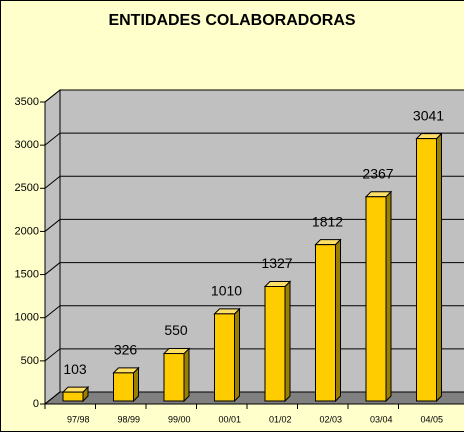 The height and width of the screenshot is (432, 464). What do you see at coordinates (27, 274) in the screenshot?
I see `y-tick-label: 1500` at bounding box center [27, 274].